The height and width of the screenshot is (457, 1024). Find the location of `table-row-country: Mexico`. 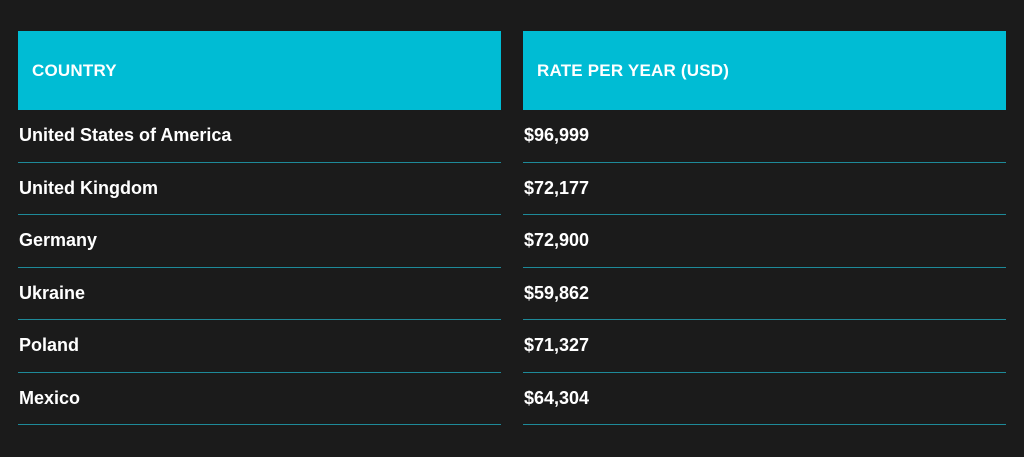

table-row-country: Mexico is located at coordinates (259, 399).